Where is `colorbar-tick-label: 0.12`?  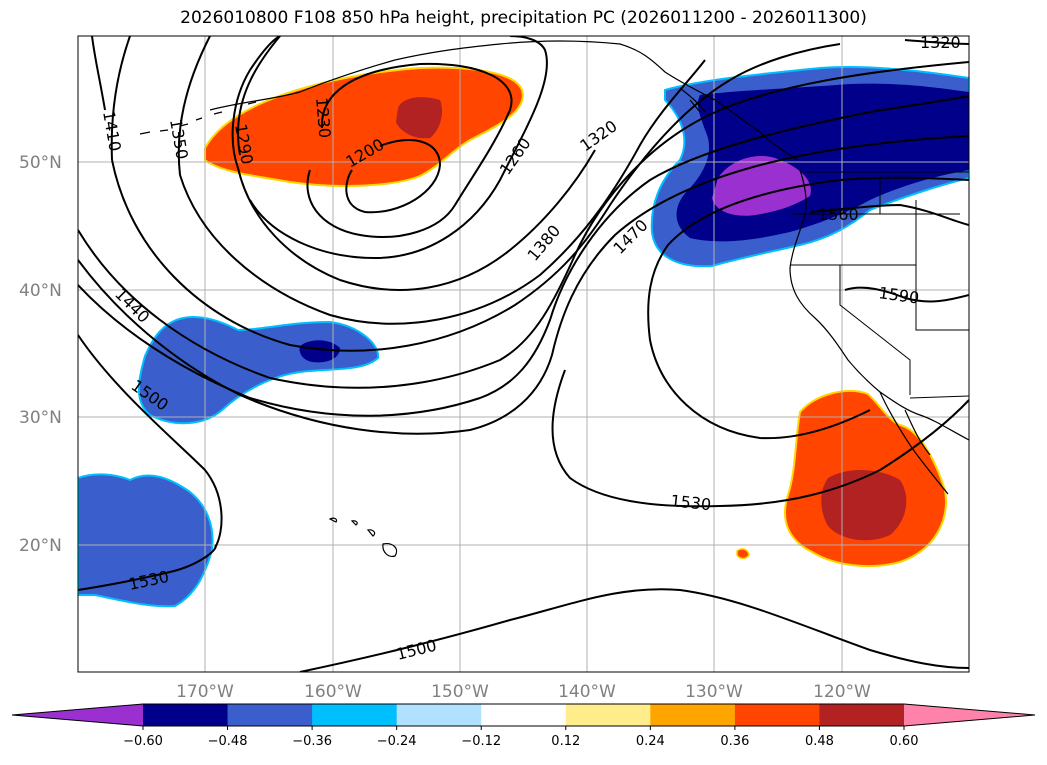 colorbar-tick-label: 0.12 is located at coordinates (565, 741).